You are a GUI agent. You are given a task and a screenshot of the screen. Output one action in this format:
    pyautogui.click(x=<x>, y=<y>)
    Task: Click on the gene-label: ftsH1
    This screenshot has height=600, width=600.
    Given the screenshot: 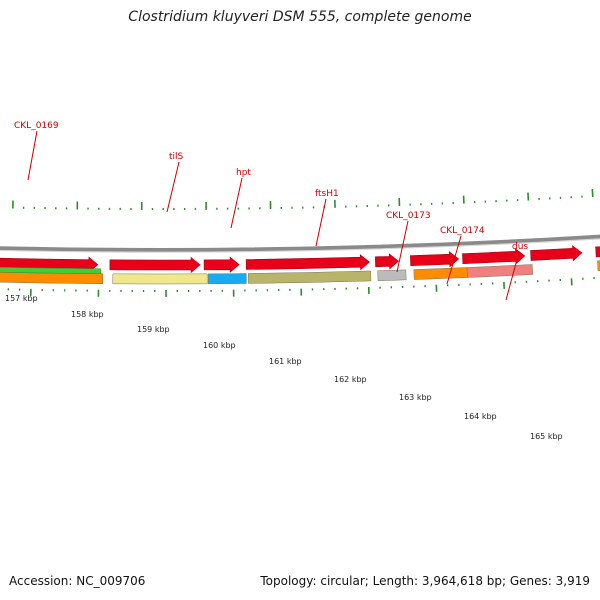 What is the action you would take?
    pyautogui.click(x=327, y=194)
    